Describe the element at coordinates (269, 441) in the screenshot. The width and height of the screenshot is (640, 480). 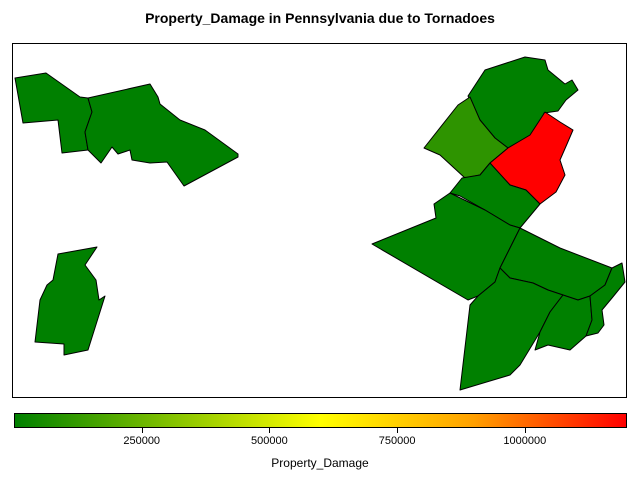
I see `color-scale-tick-label: 500000` at that location.